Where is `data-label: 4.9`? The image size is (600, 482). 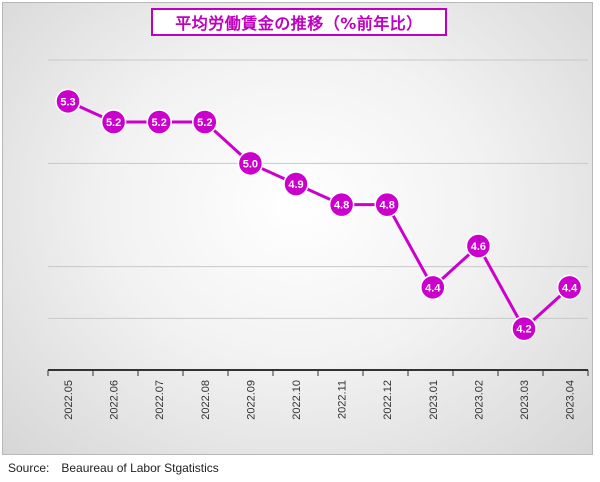 data-label: 4.9 is located at coordinates (295, 185).